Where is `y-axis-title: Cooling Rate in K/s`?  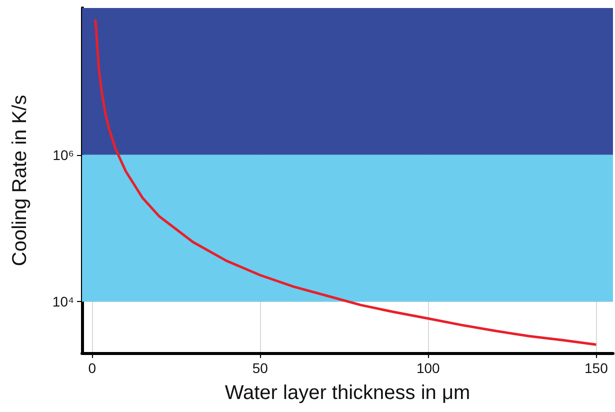
y-axis-title: Cooling Rate in K/s is located at coordinates (20, 180).